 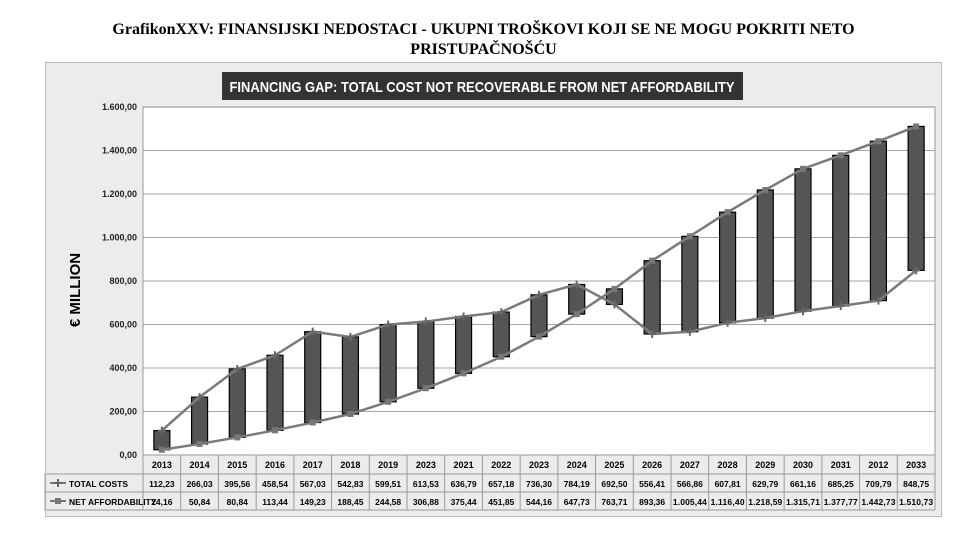 I want to click on data-cell: 567,03, so click(x=313, y=484).